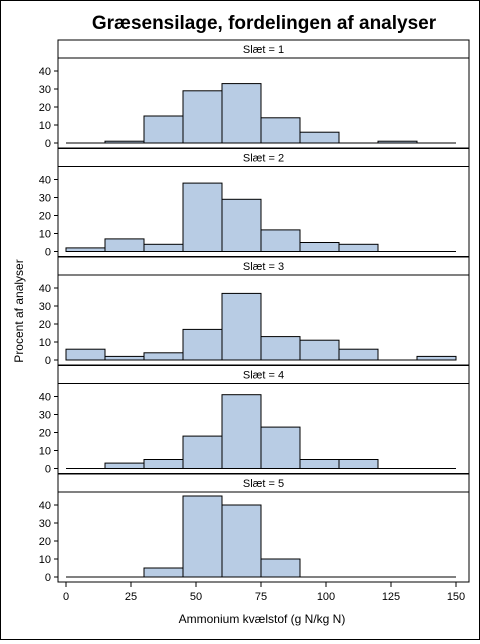 The width and height of the screenshot is (480, 644). What do you see at coordinates (262, 619) in the screenshot?
I see `x-axis-label: Ammonium kvælstof (g N/kg N)` at bounding box center [262, 619].